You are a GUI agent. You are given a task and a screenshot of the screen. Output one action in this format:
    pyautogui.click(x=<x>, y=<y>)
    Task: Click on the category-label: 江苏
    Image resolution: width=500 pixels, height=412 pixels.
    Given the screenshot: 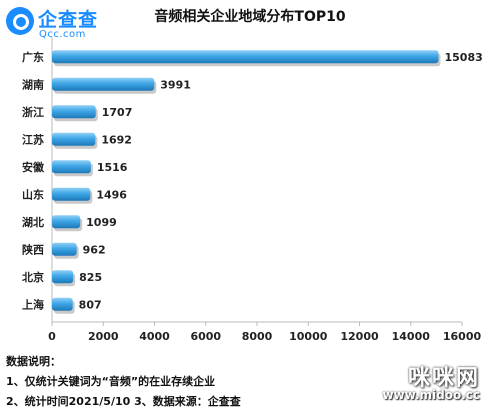 What is the action you would take?
    pyautogui.click(x=33, y=139)
    